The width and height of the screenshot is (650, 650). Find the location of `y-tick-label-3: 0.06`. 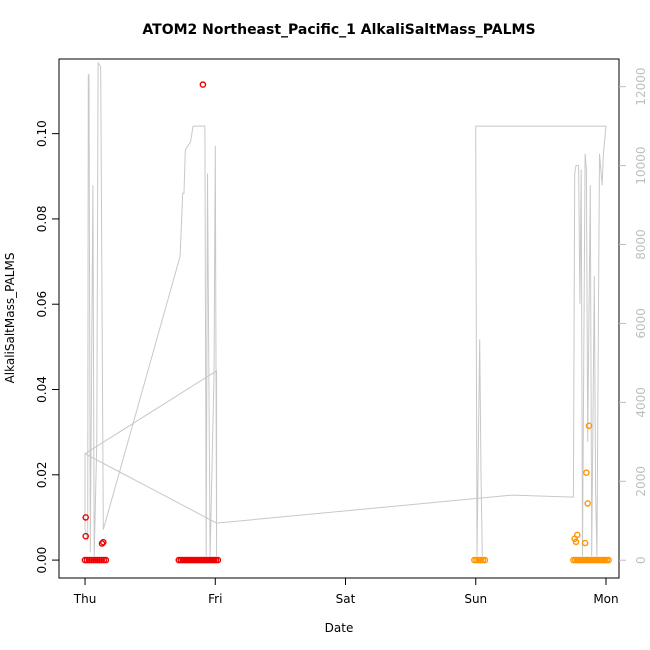

y-tick-label-3: 0.06 is located at coordinates (42, 304).